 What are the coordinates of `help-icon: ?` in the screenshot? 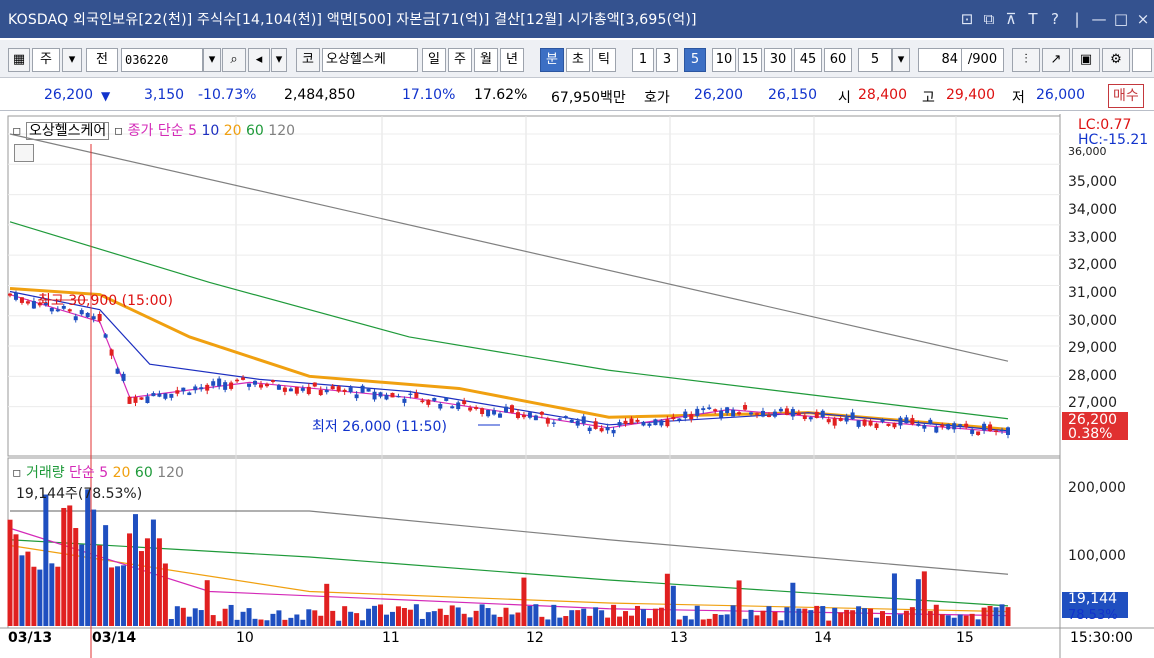 It's located at (1055, 19).